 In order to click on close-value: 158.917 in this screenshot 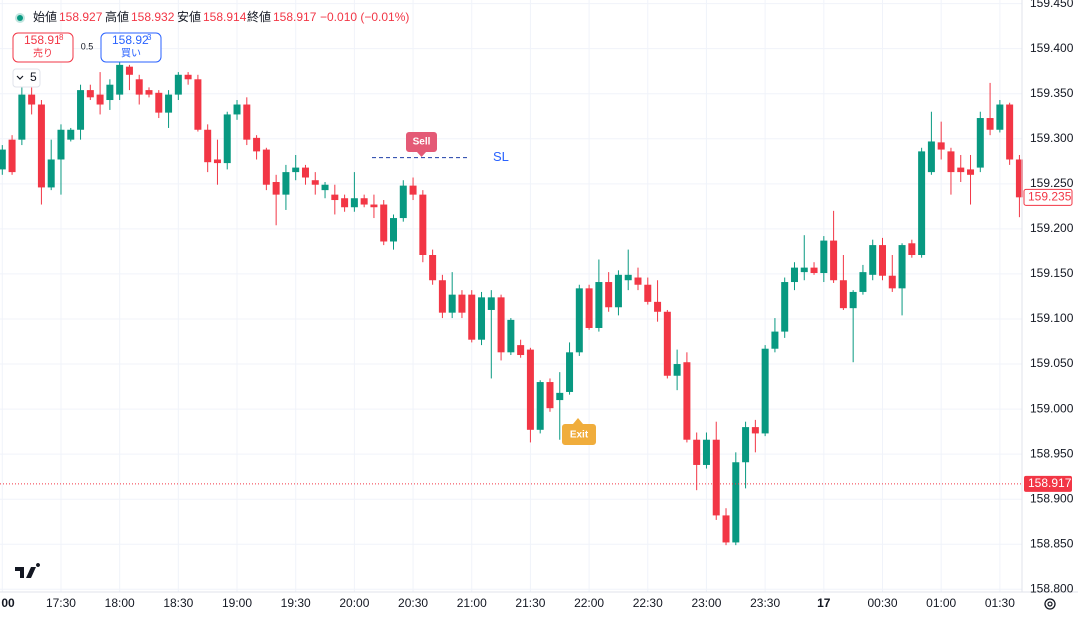, I will do `click(295, 17)`.